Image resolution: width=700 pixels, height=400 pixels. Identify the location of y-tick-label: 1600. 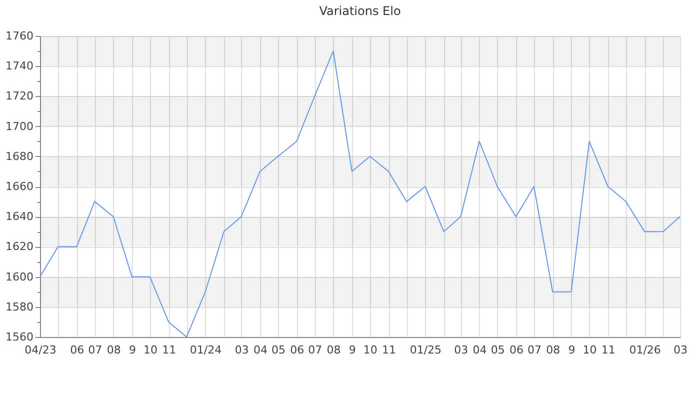
(20, 277).